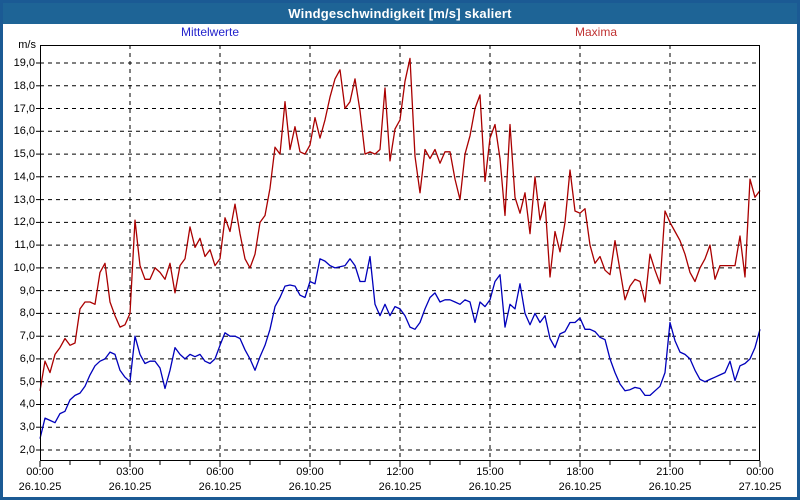 Image resolution: width=800 pixels, height=500 pixels. I want to click on y-tick-label: 14,0, so click(24, 176).